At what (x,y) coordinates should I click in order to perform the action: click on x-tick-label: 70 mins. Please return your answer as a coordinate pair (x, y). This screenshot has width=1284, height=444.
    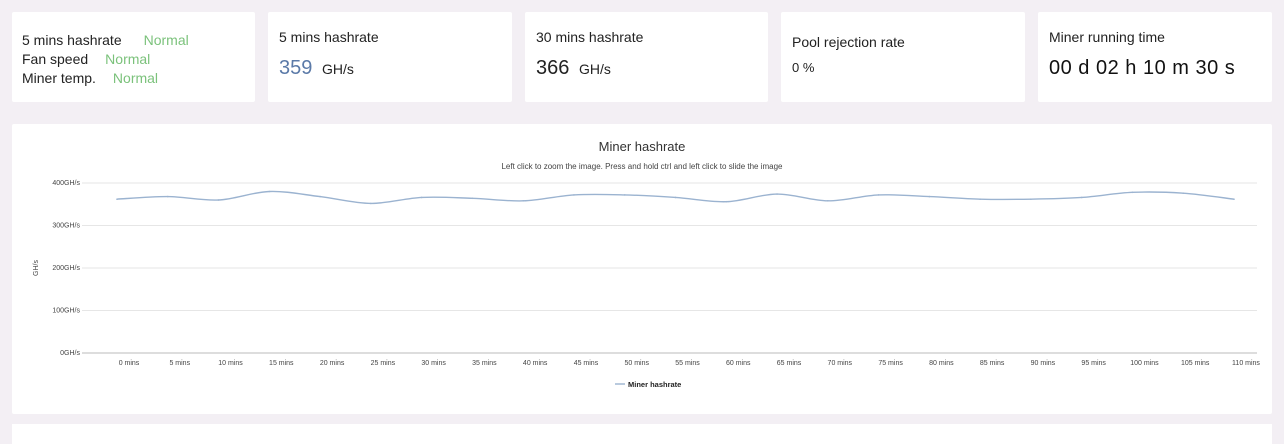
    Looking at the image, I should click on (840, 363).